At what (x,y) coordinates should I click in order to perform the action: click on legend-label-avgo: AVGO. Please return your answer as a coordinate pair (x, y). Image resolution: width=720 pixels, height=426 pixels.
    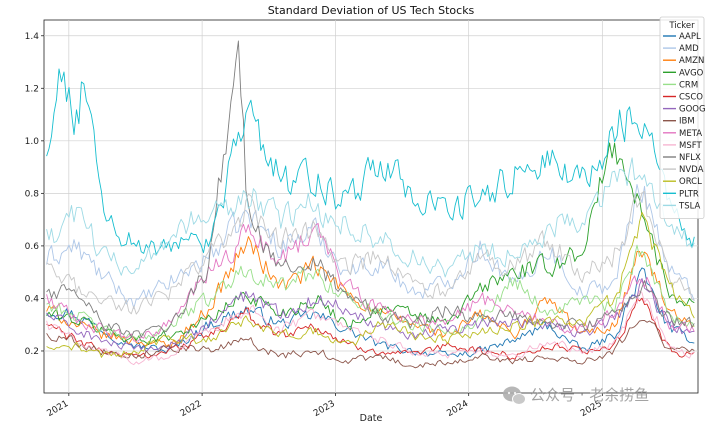
    Looking at the image, I should click on (691, 73).